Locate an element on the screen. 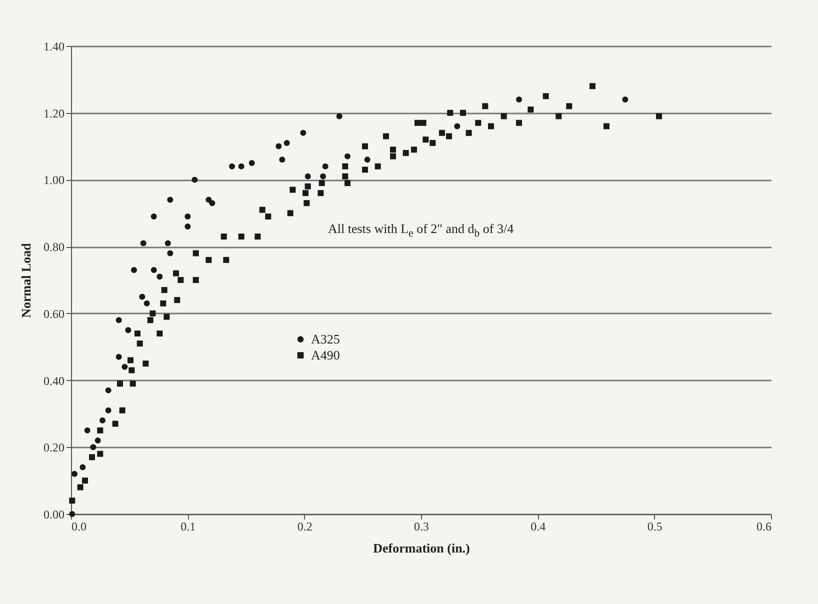 This screenshot has width=818, height=604. x-tick-label: 0.5 is located at coordinates (654, 527).